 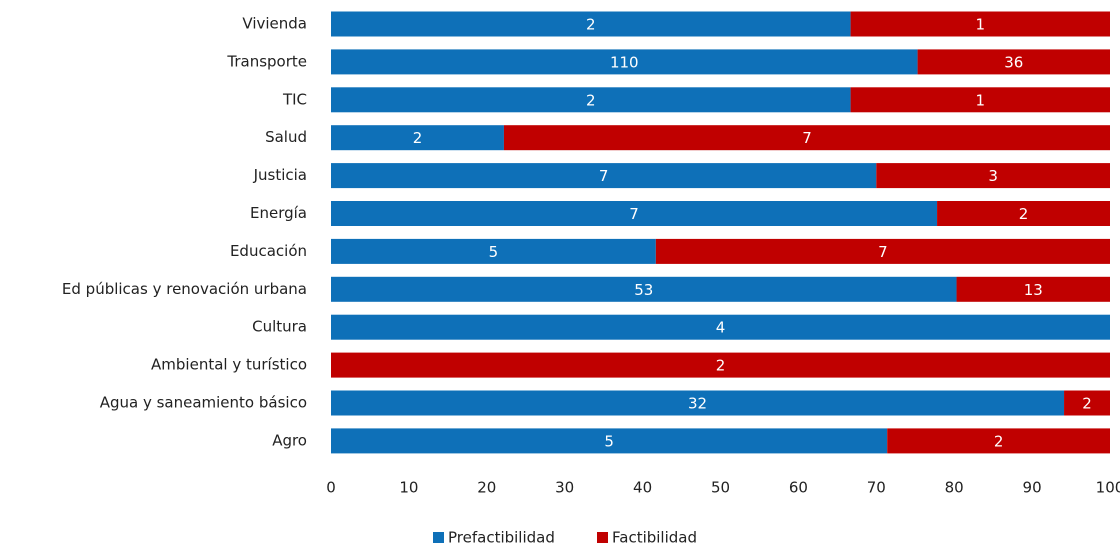 What do you see at coordinates (278, 213) in the screenshot?
I see `y-tick-label: Energía` at bounding box center [278, 213].